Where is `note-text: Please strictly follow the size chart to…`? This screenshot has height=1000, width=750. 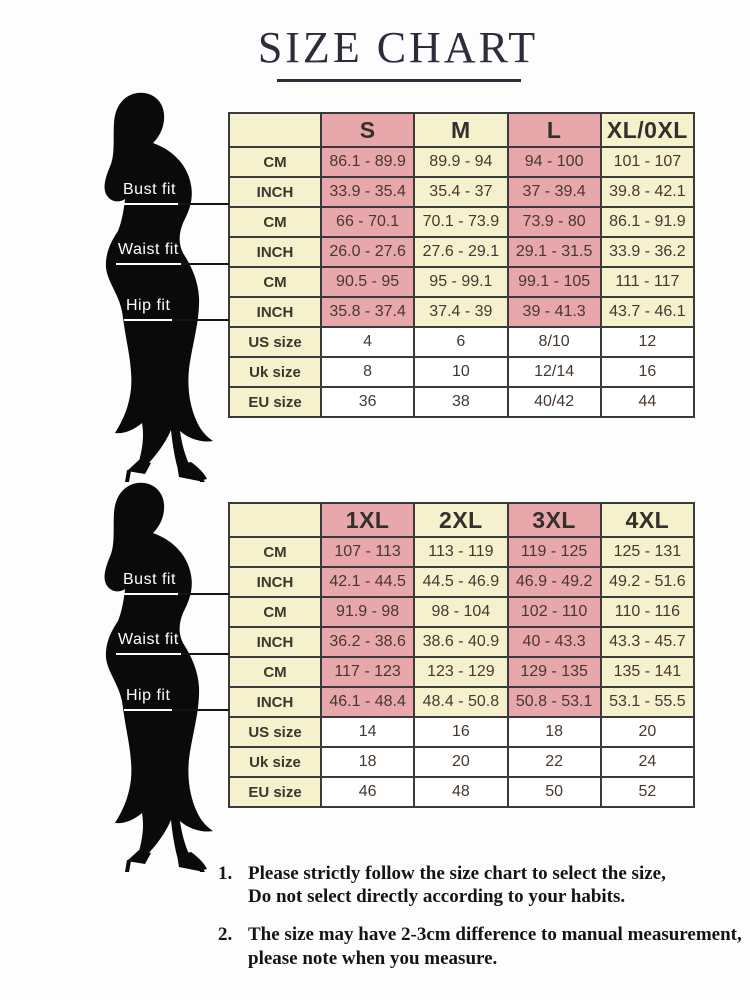 note-text: Please strictly follow the size chart to… is located at coordinates (495, 885).